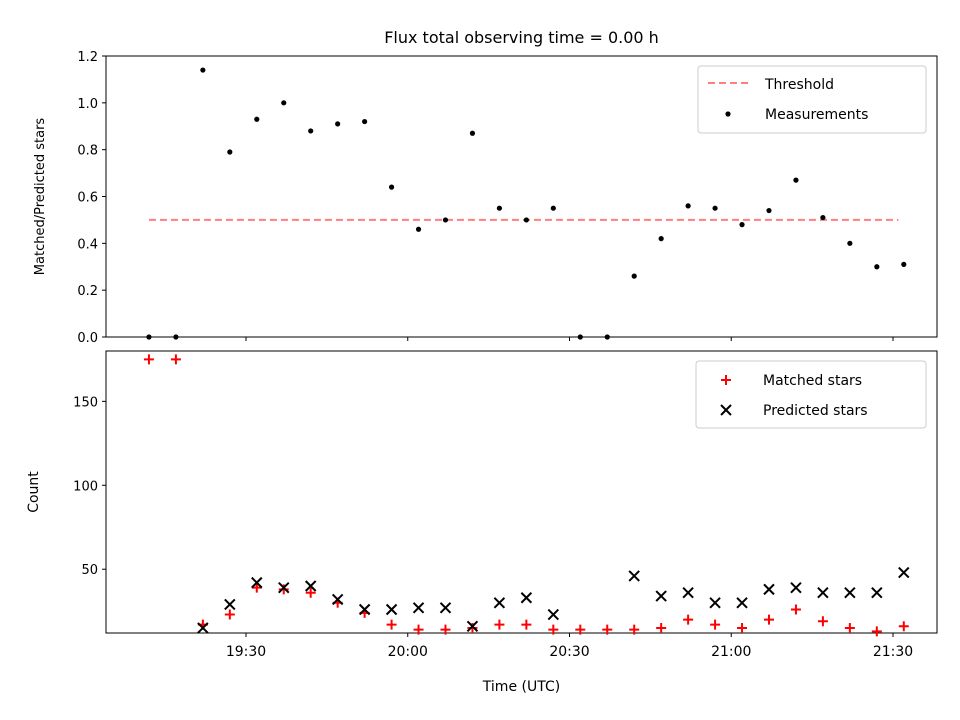 The width and height of the screenshot is (960, 720). I want to click on legend-measurements-swatch, so click(728, 114).